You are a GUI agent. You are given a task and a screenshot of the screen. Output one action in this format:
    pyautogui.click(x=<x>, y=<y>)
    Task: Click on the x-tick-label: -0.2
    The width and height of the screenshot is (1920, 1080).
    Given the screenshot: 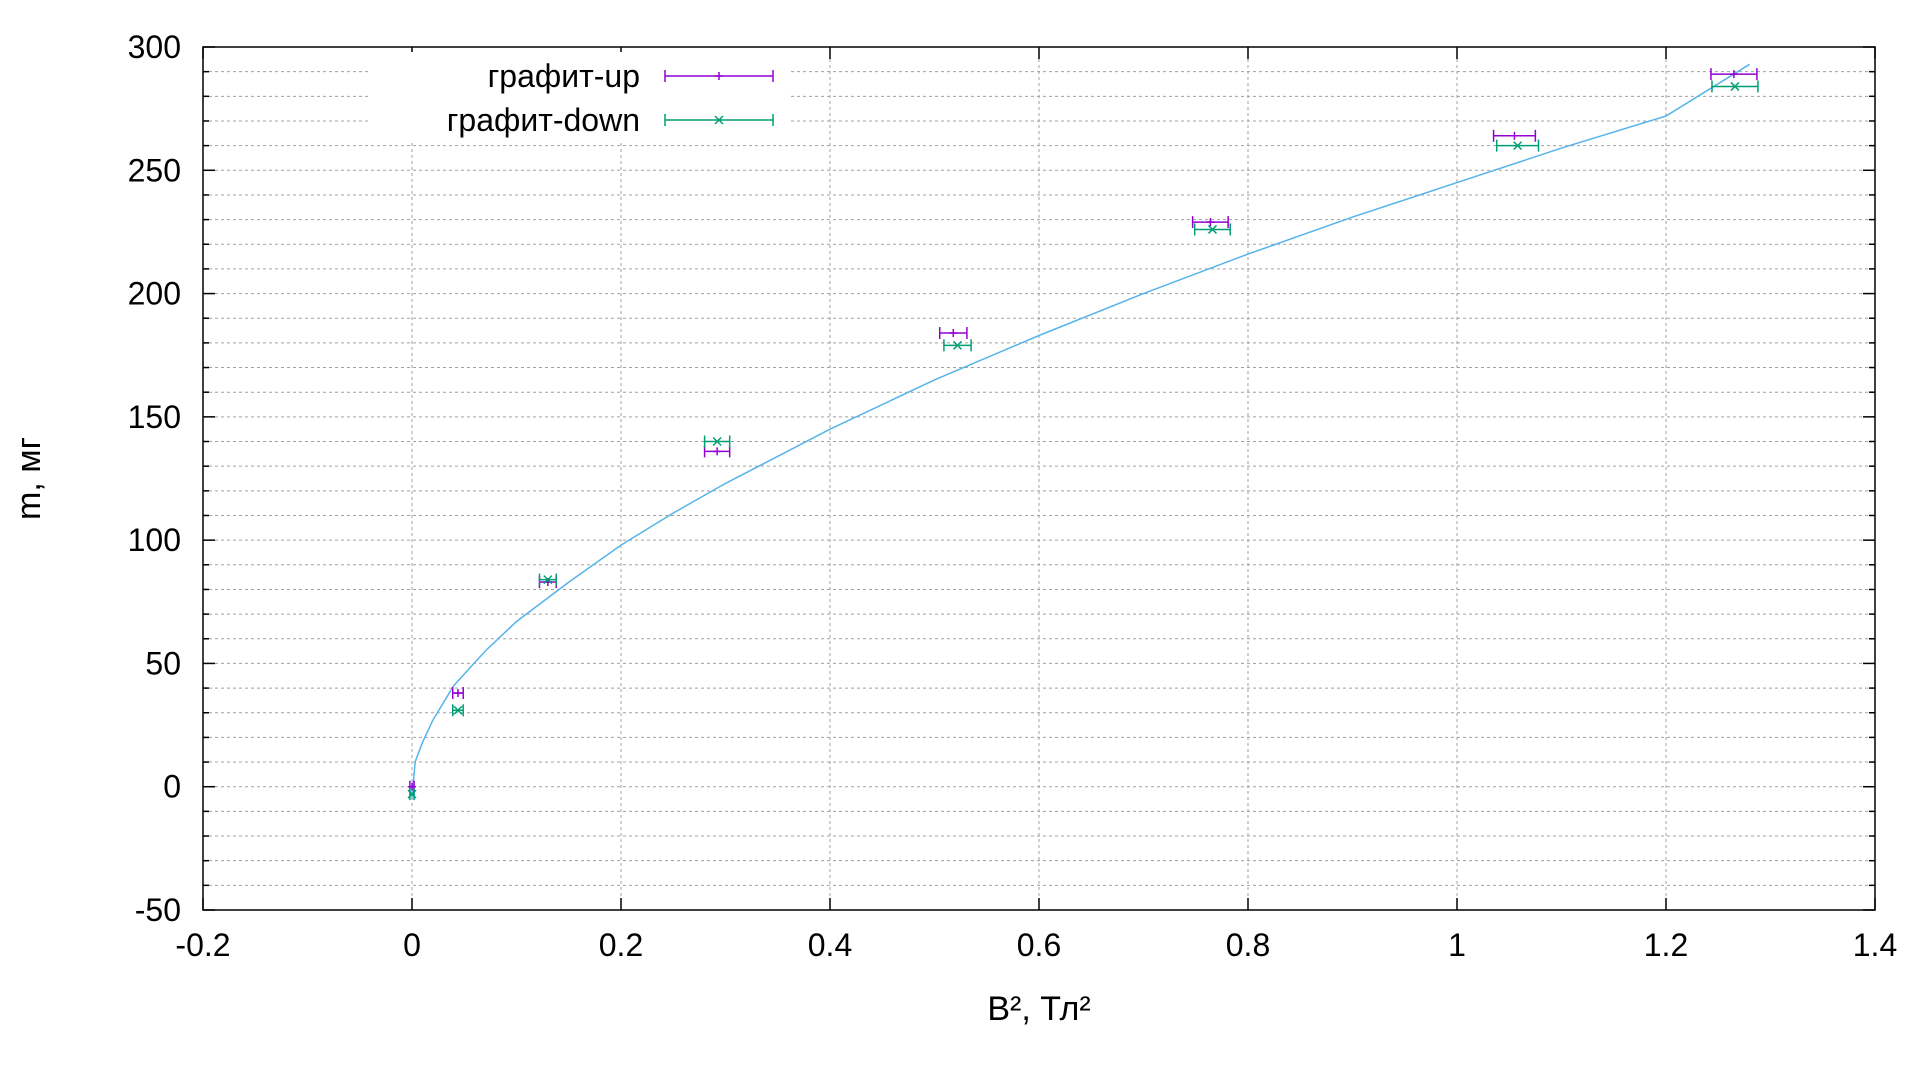 What is the action you would take?
    pyautogui.click(x=202, y=945)
    